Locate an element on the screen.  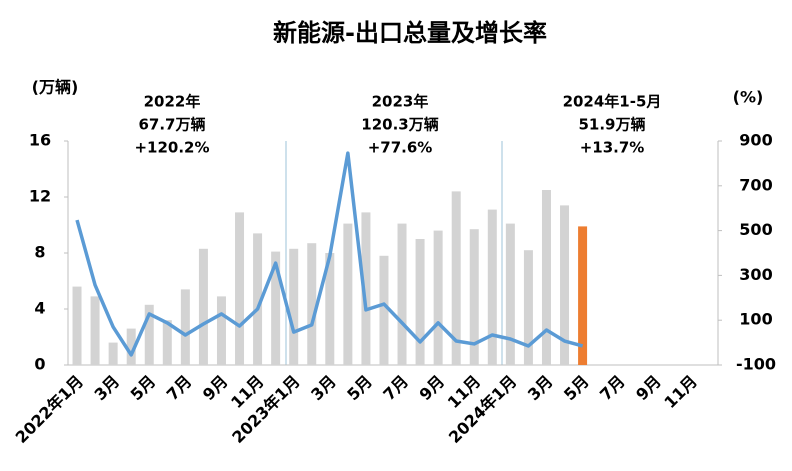
annotation: +77.6% is located at coordinates (400, 148).